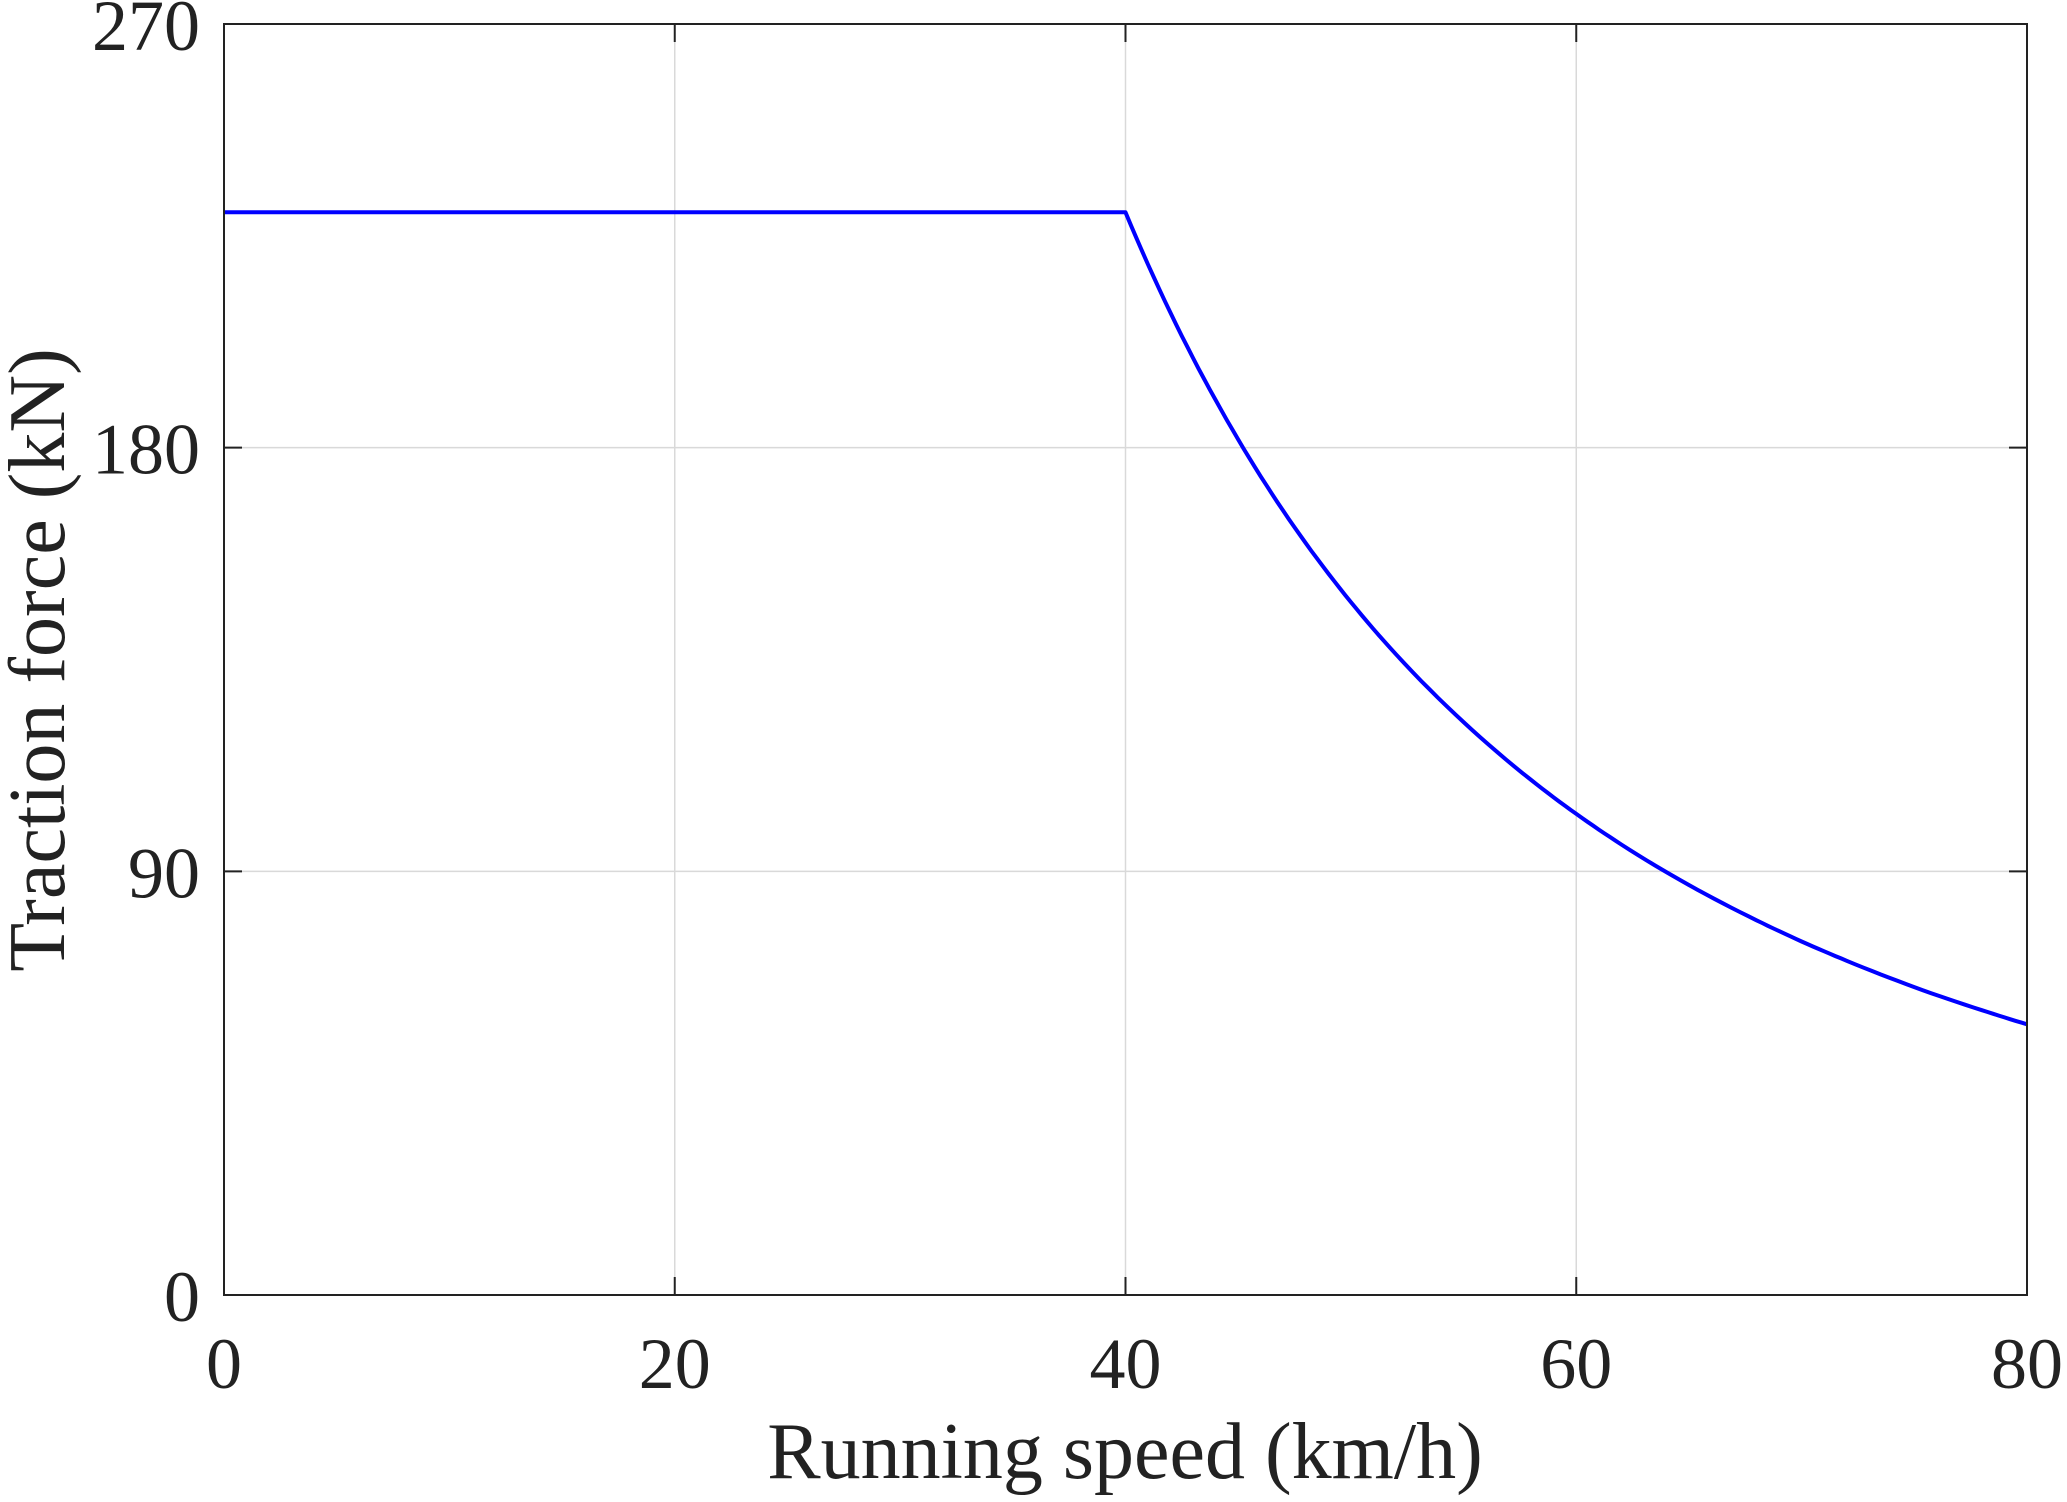 The height and width of the screenshot is (1502, 2067). Describe the element at coordinates (146, 668) in the screenshot. I see `y-tick-labels: 0 90 180 270` at that location.